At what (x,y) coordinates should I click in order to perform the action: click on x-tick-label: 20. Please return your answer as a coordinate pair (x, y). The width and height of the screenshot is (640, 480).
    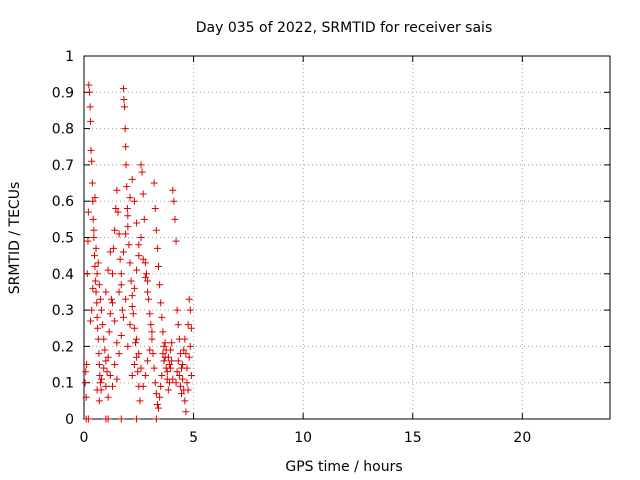
    Looking at the image, I should click on (522, 438).